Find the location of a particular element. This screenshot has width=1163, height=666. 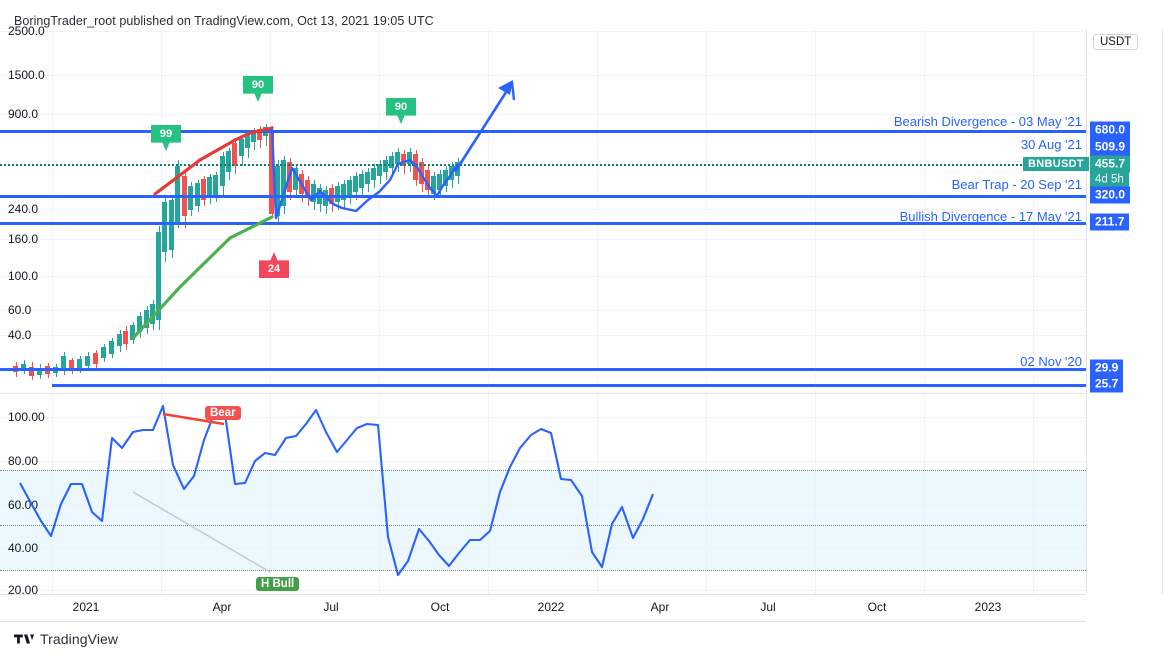

price-tick-label: 40.0 is located at coordinates (20, 335).